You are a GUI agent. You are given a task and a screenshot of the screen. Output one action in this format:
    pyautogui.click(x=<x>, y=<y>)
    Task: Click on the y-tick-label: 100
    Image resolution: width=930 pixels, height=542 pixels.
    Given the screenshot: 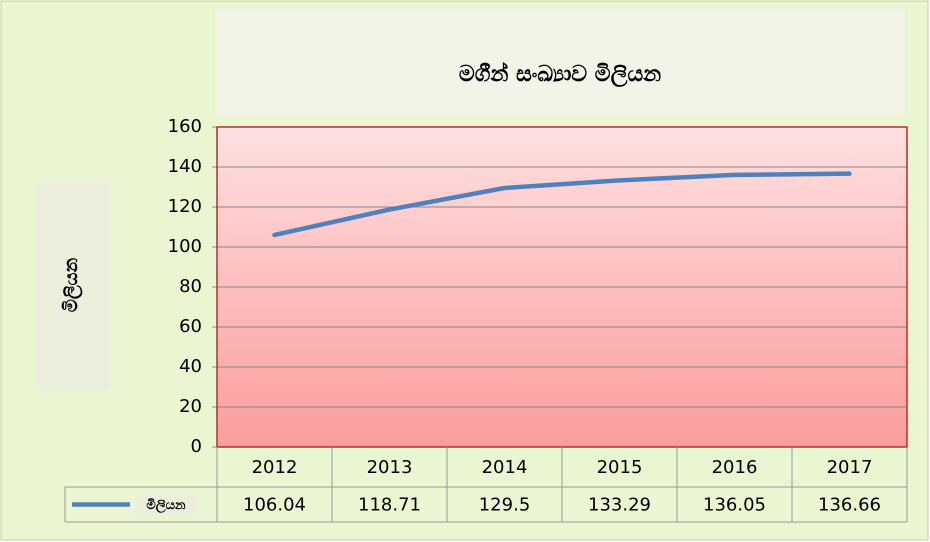 What is the action you would take?
    pyautogui.click(x=185, y=246)
    